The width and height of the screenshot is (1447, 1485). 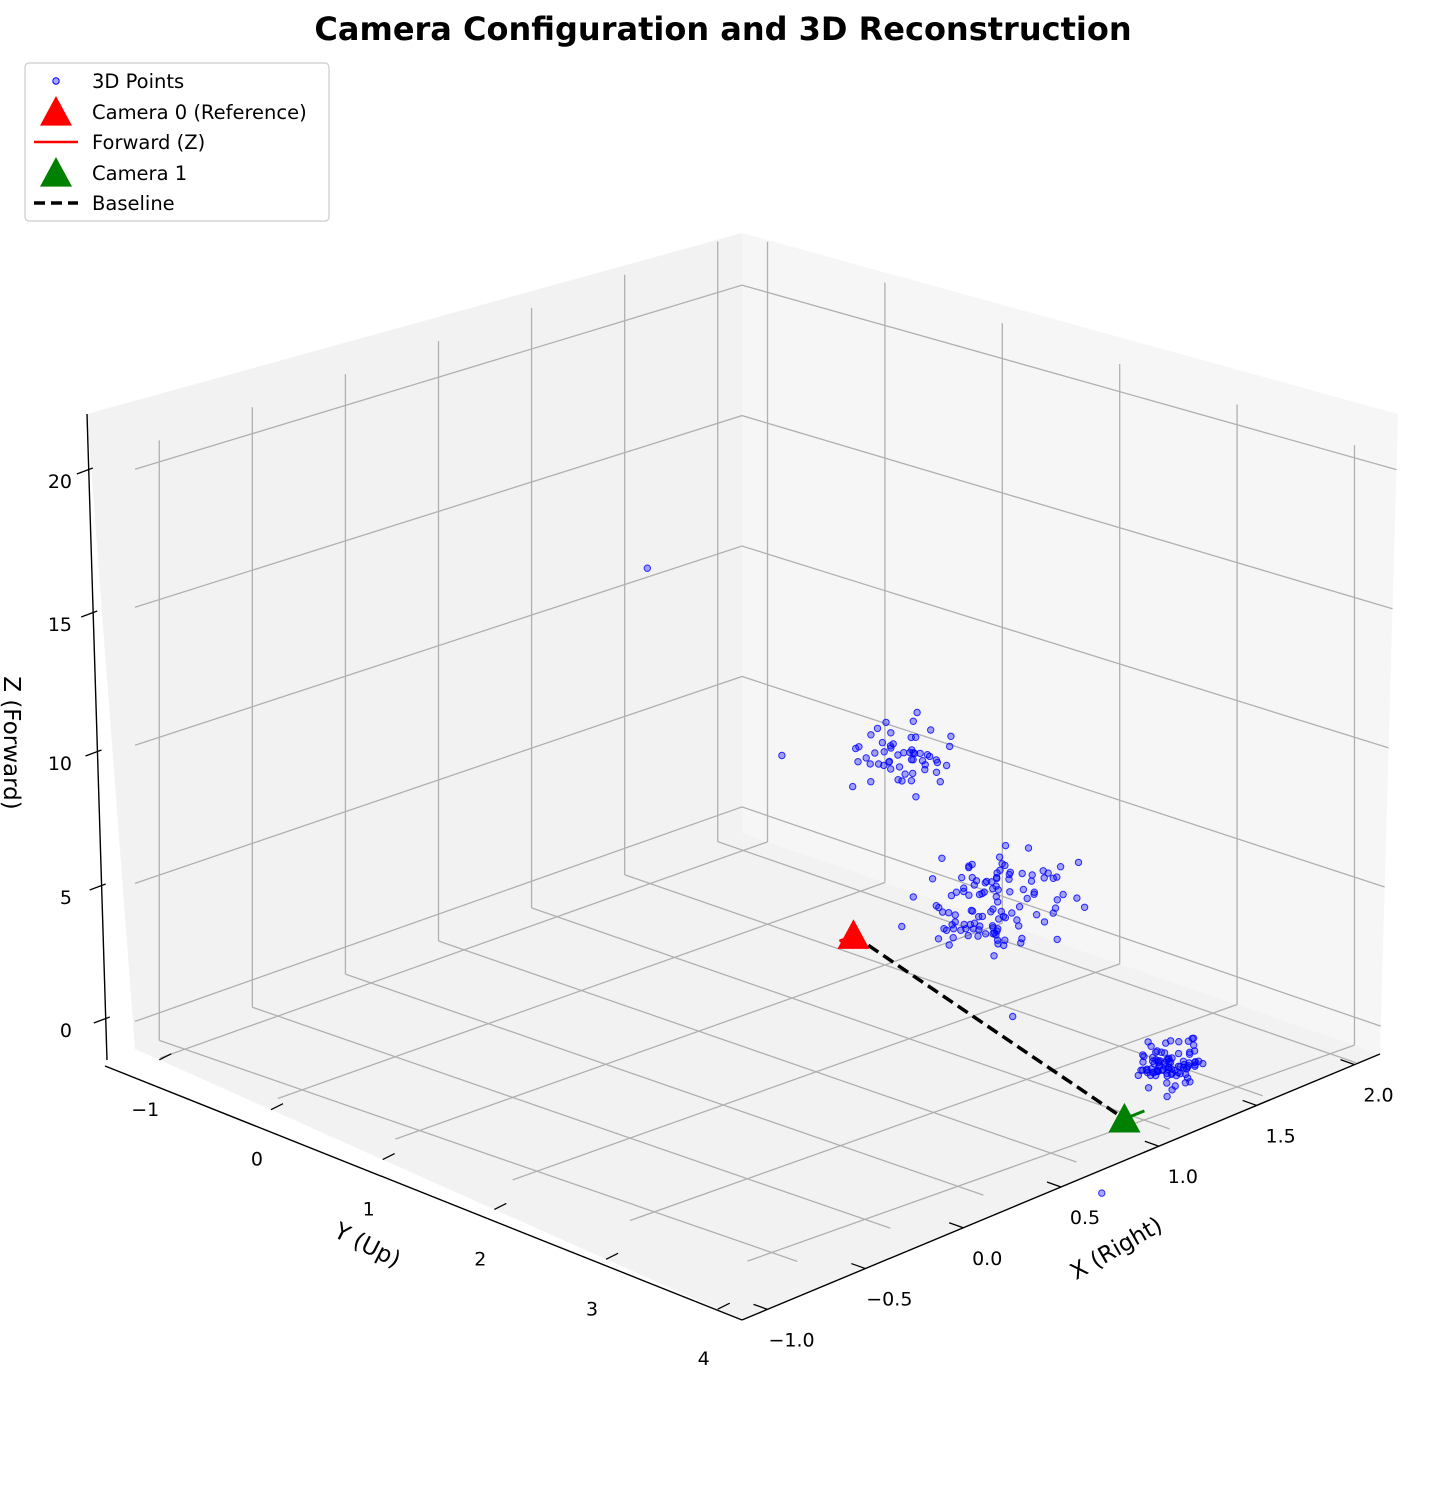 What do you see at coordinates (56, 81) in the screenshot?
I see `legend-swatch-point` at bounding box center [56, 81].